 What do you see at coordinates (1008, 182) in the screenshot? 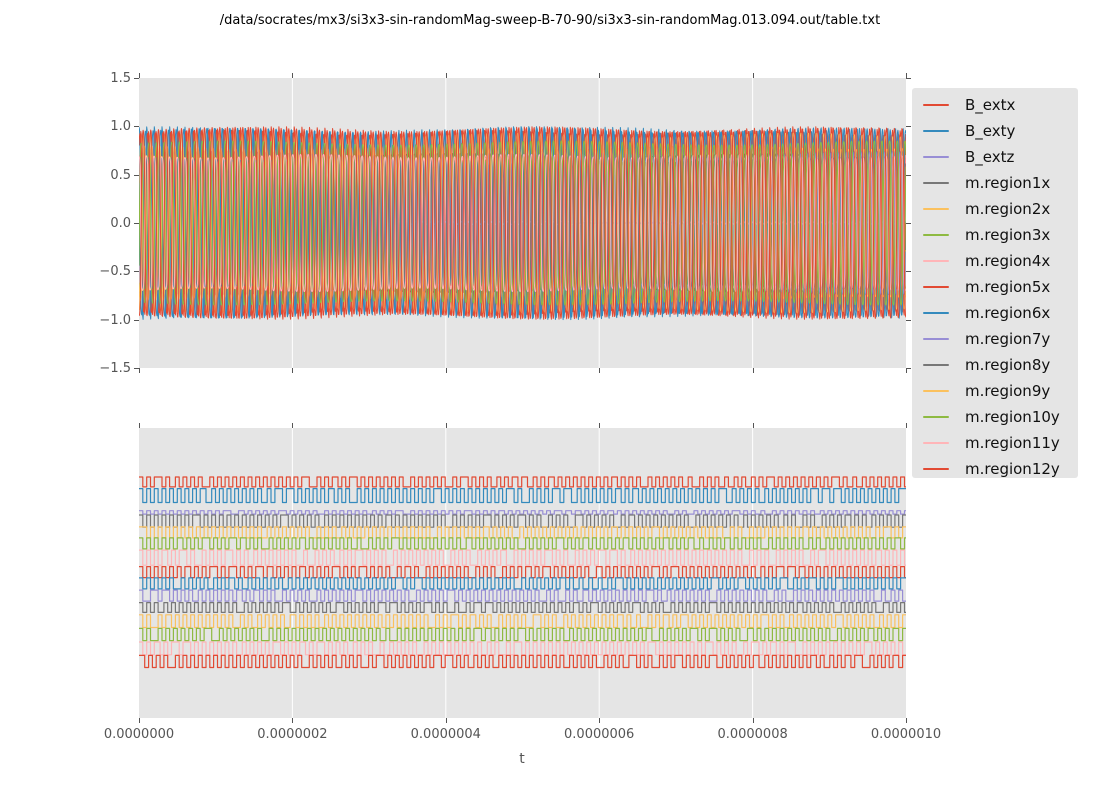
I see `legend-label: m.region1x` at bounding box center [1008, 182].